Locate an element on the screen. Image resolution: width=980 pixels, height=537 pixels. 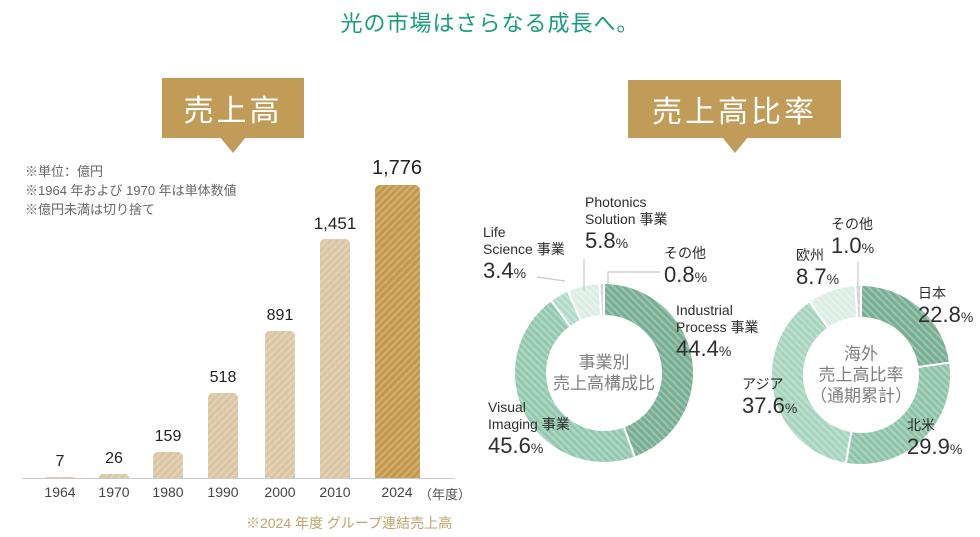
segment-name: Industrial Process 事業 is located at coordinates (717, 319).